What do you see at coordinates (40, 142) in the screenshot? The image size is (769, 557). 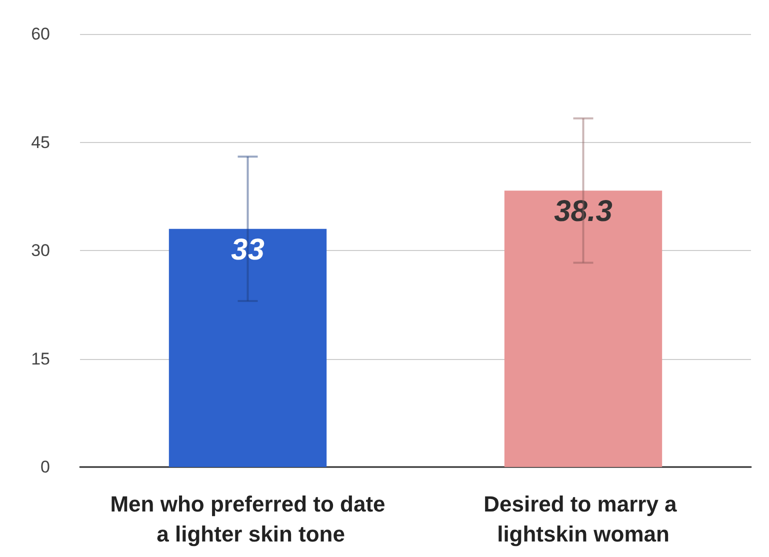 I see `y-tick-label: 45` at bounding box center [40, 142].